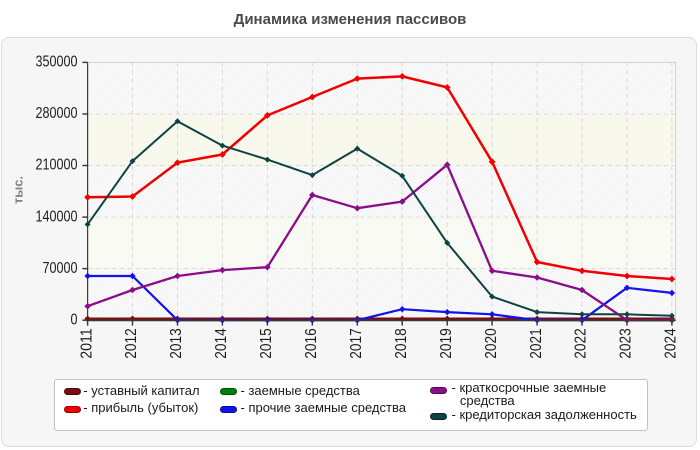 The height and width of the screenshot is (450, 700). I want to click on svg-text: 2016, so click(311, 343).